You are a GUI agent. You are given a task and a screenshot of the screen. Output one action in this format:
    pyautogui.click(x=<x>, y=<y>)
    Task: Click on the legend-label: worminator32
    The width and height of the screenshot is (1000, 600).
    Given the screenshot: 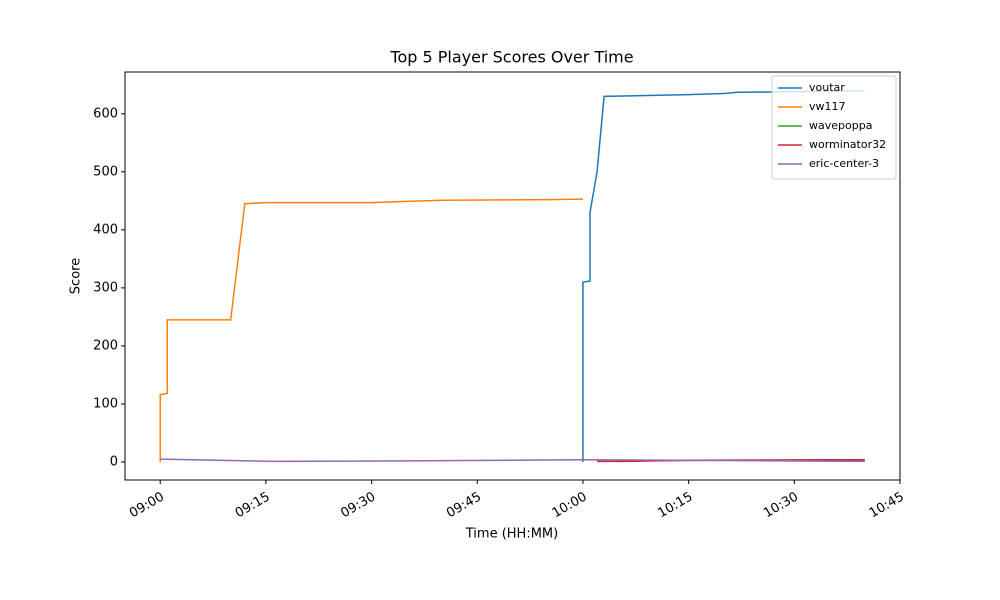 What is the action you would take?
    pyautogui.click(x=847, y=144)
    